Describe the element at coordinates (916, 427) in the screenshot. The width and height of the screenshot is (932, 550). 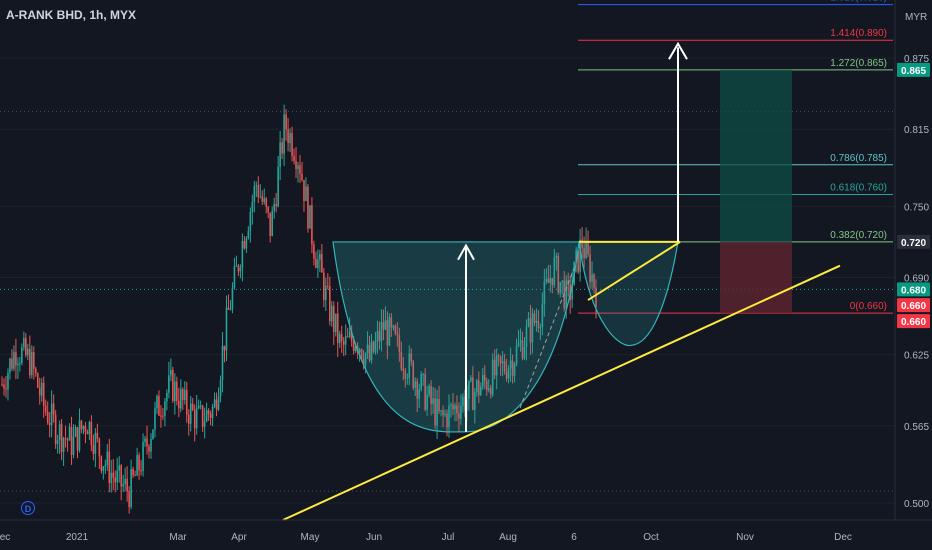
I see `y-tick-label: 0.565` at that location.